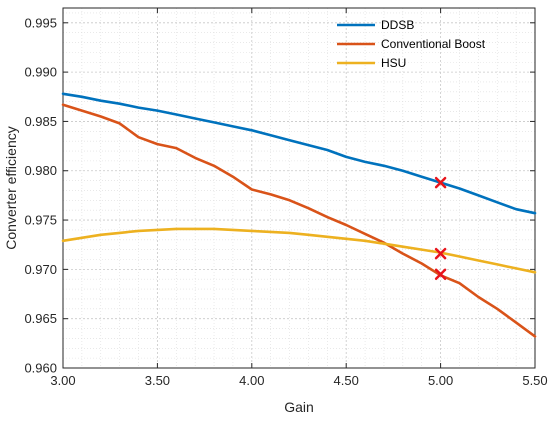 This screenshot has height=423, width=550. I want to click on x-tick-label: 5.00, so click(440, 380).